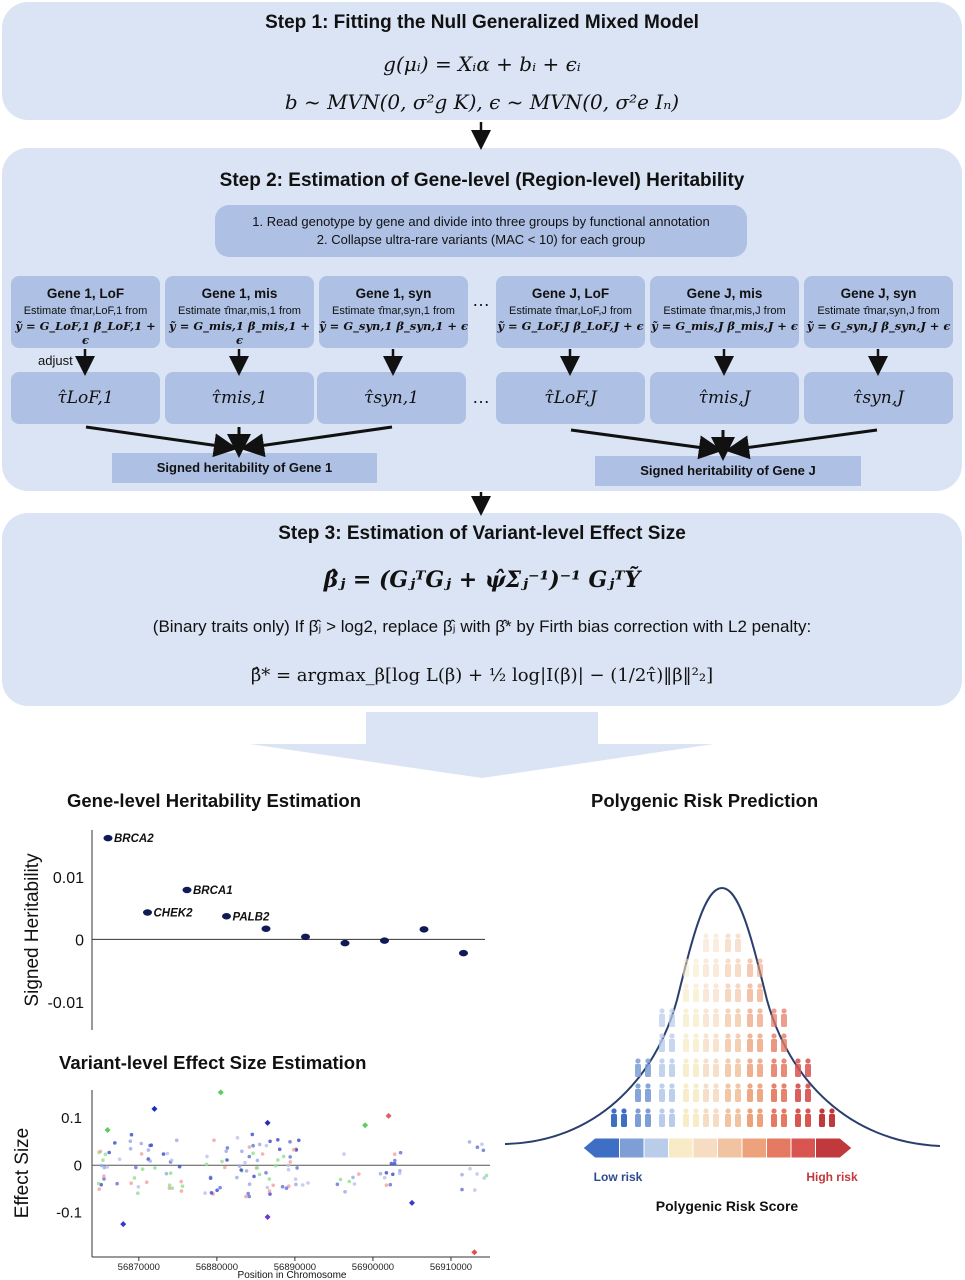  I want to click on gene-box-title: Gene J, syn, so click(878, 293).